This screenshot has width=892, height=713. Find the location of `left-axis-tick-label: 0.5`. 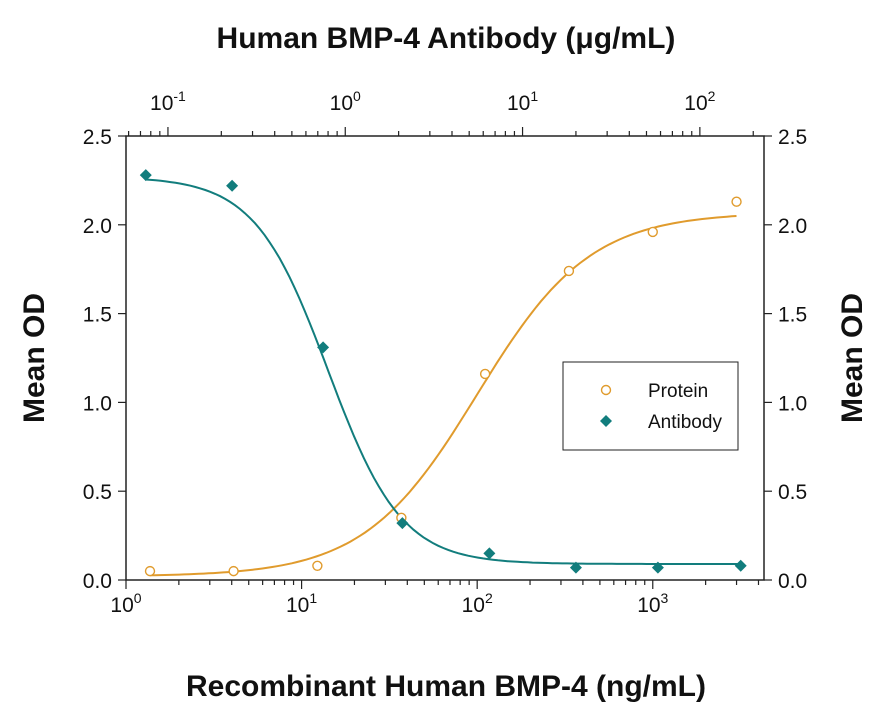

left-axis-tick-label: 0.5 is located at coordinates (97, 492).